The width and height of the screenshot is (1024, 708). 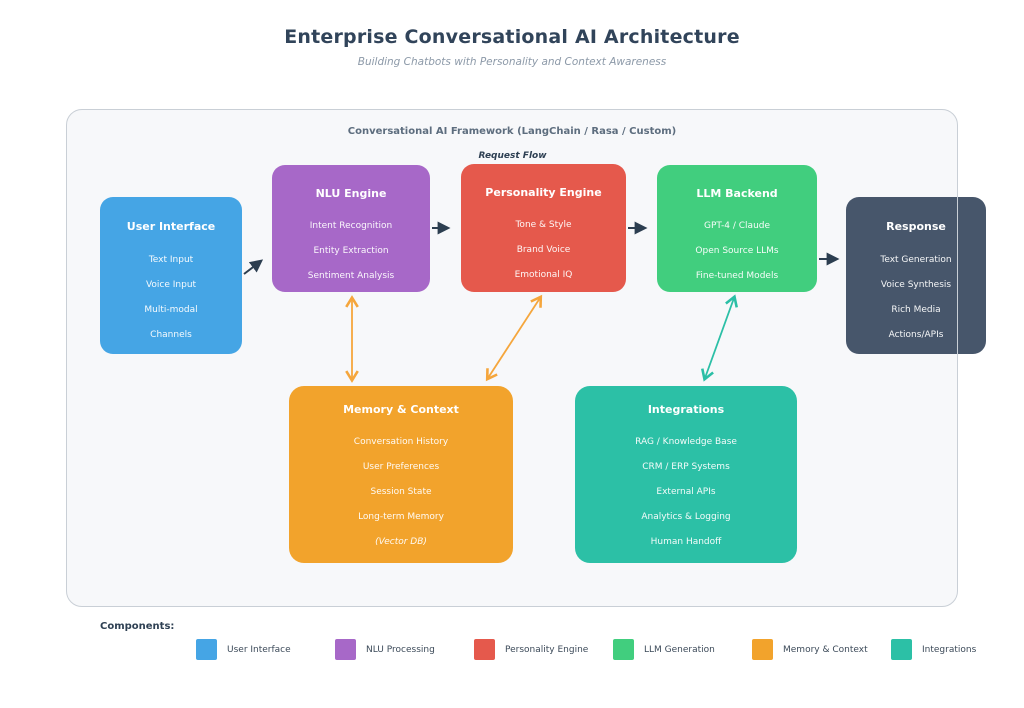 What do you see at coordinates (171, 297) in the screenshot?
I see `node-items: Text Input Voice Input Multi-modal Channels` at bounding box center [171, 297].